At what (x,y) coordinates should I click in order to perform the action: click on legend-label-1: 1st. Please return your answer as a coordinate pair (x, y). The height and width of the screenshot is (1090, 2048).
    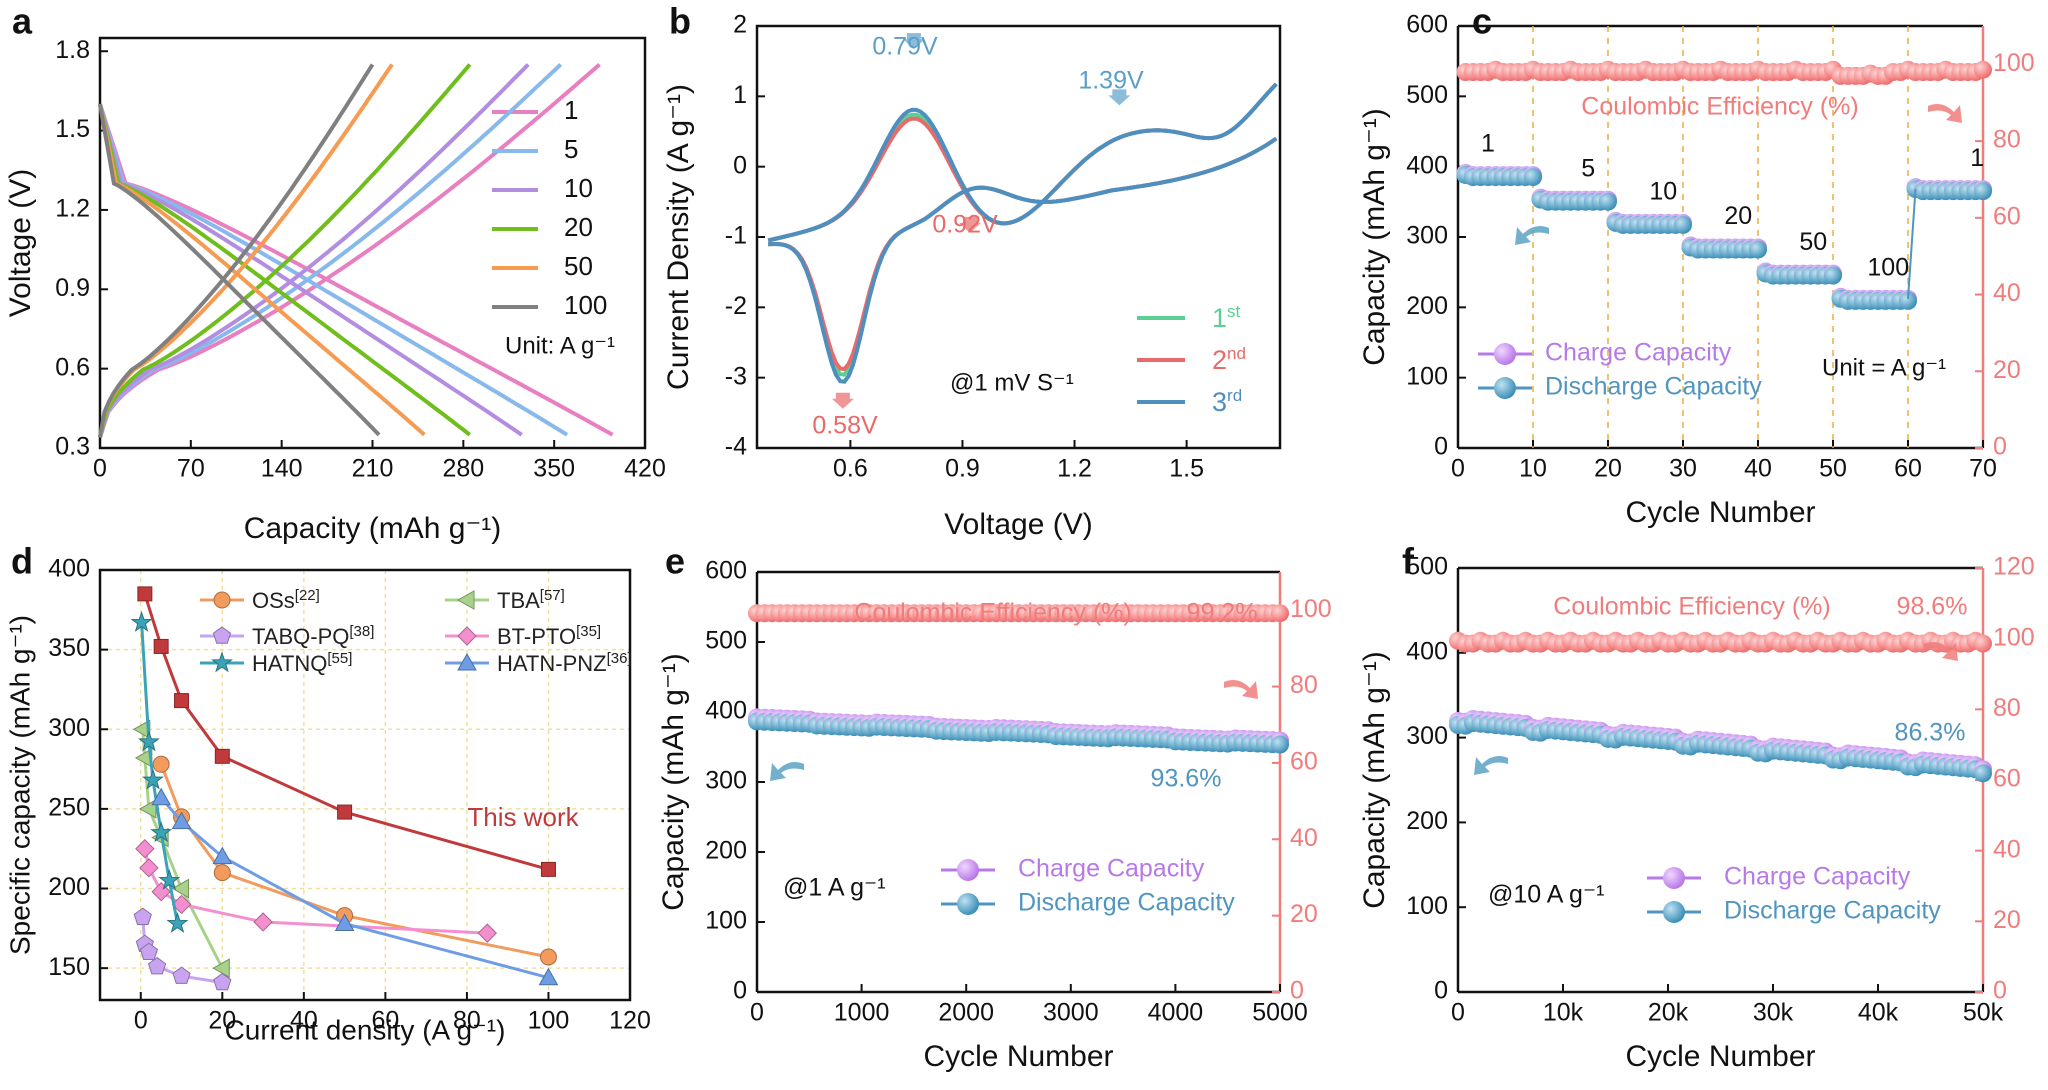
    Looking at the image, I should click on (1226, 317).